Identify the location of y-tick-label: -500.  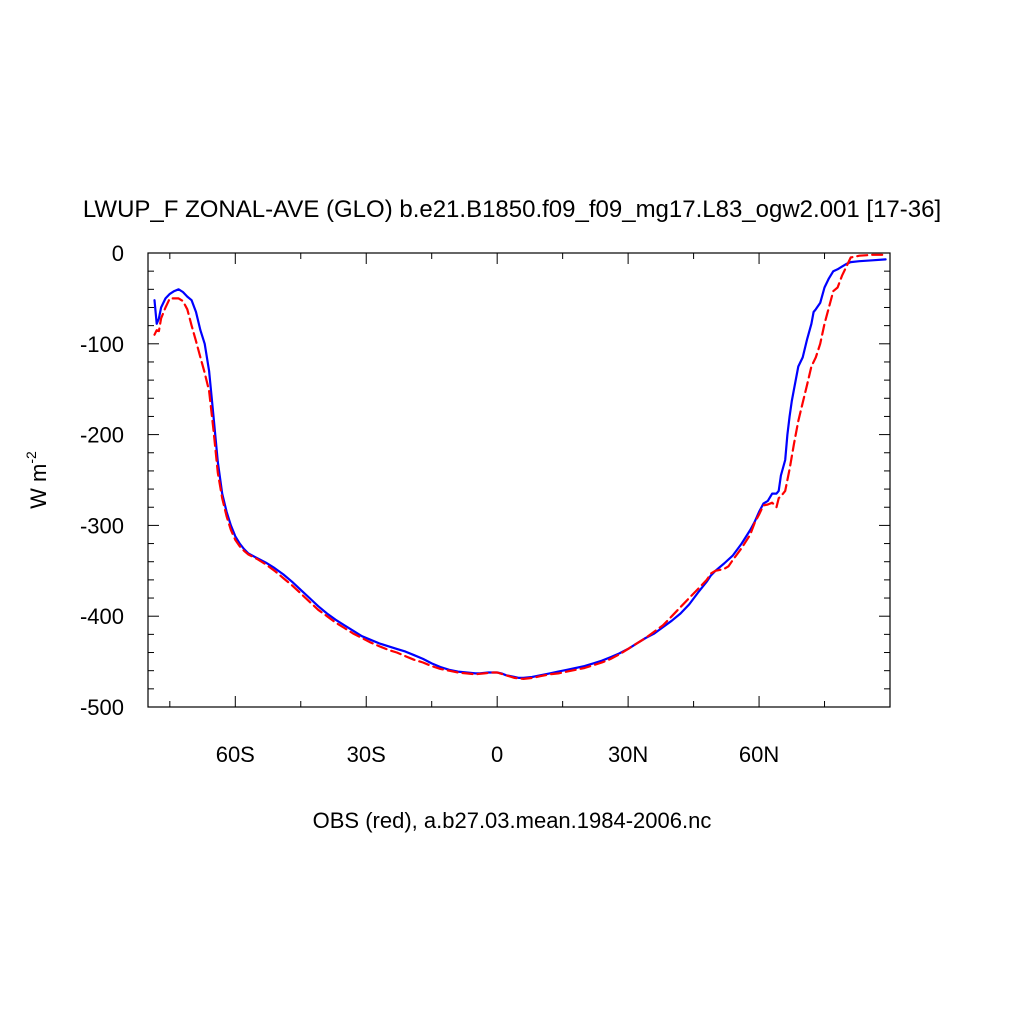
(102, 707).